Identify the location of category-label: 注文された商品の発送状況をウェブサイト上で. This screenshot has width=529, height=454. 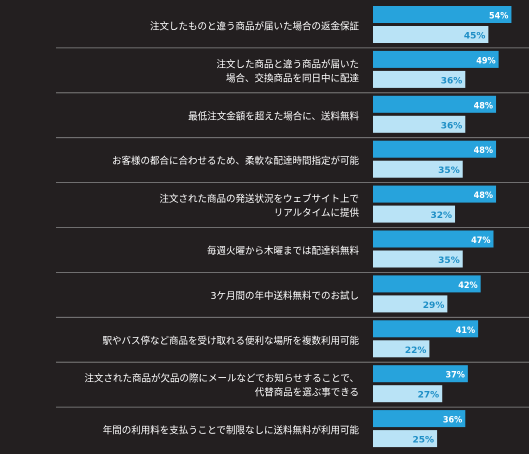
(259, 199).